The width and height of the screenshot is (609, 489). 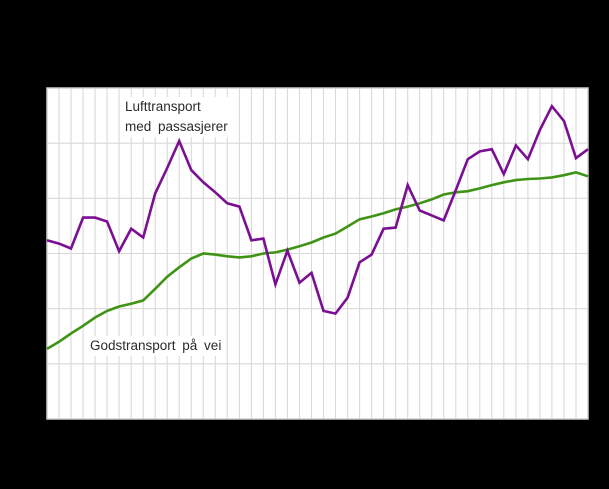 I want to click on series-label-line: Lufttransport, so click(x=163, y=106).